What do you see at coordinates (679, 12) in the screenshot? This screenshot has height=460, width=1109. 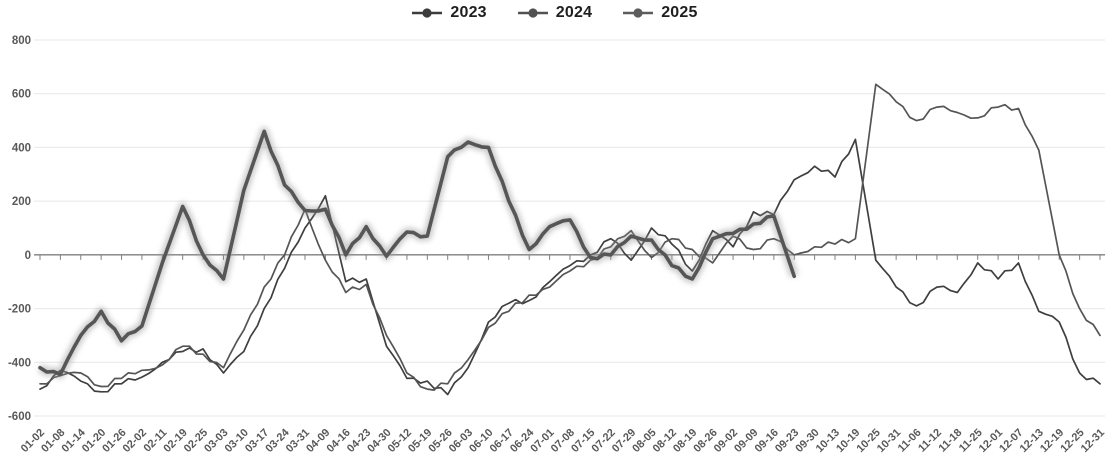 I see `legend-label-2025: 2025` at bounding box center [679, 12].